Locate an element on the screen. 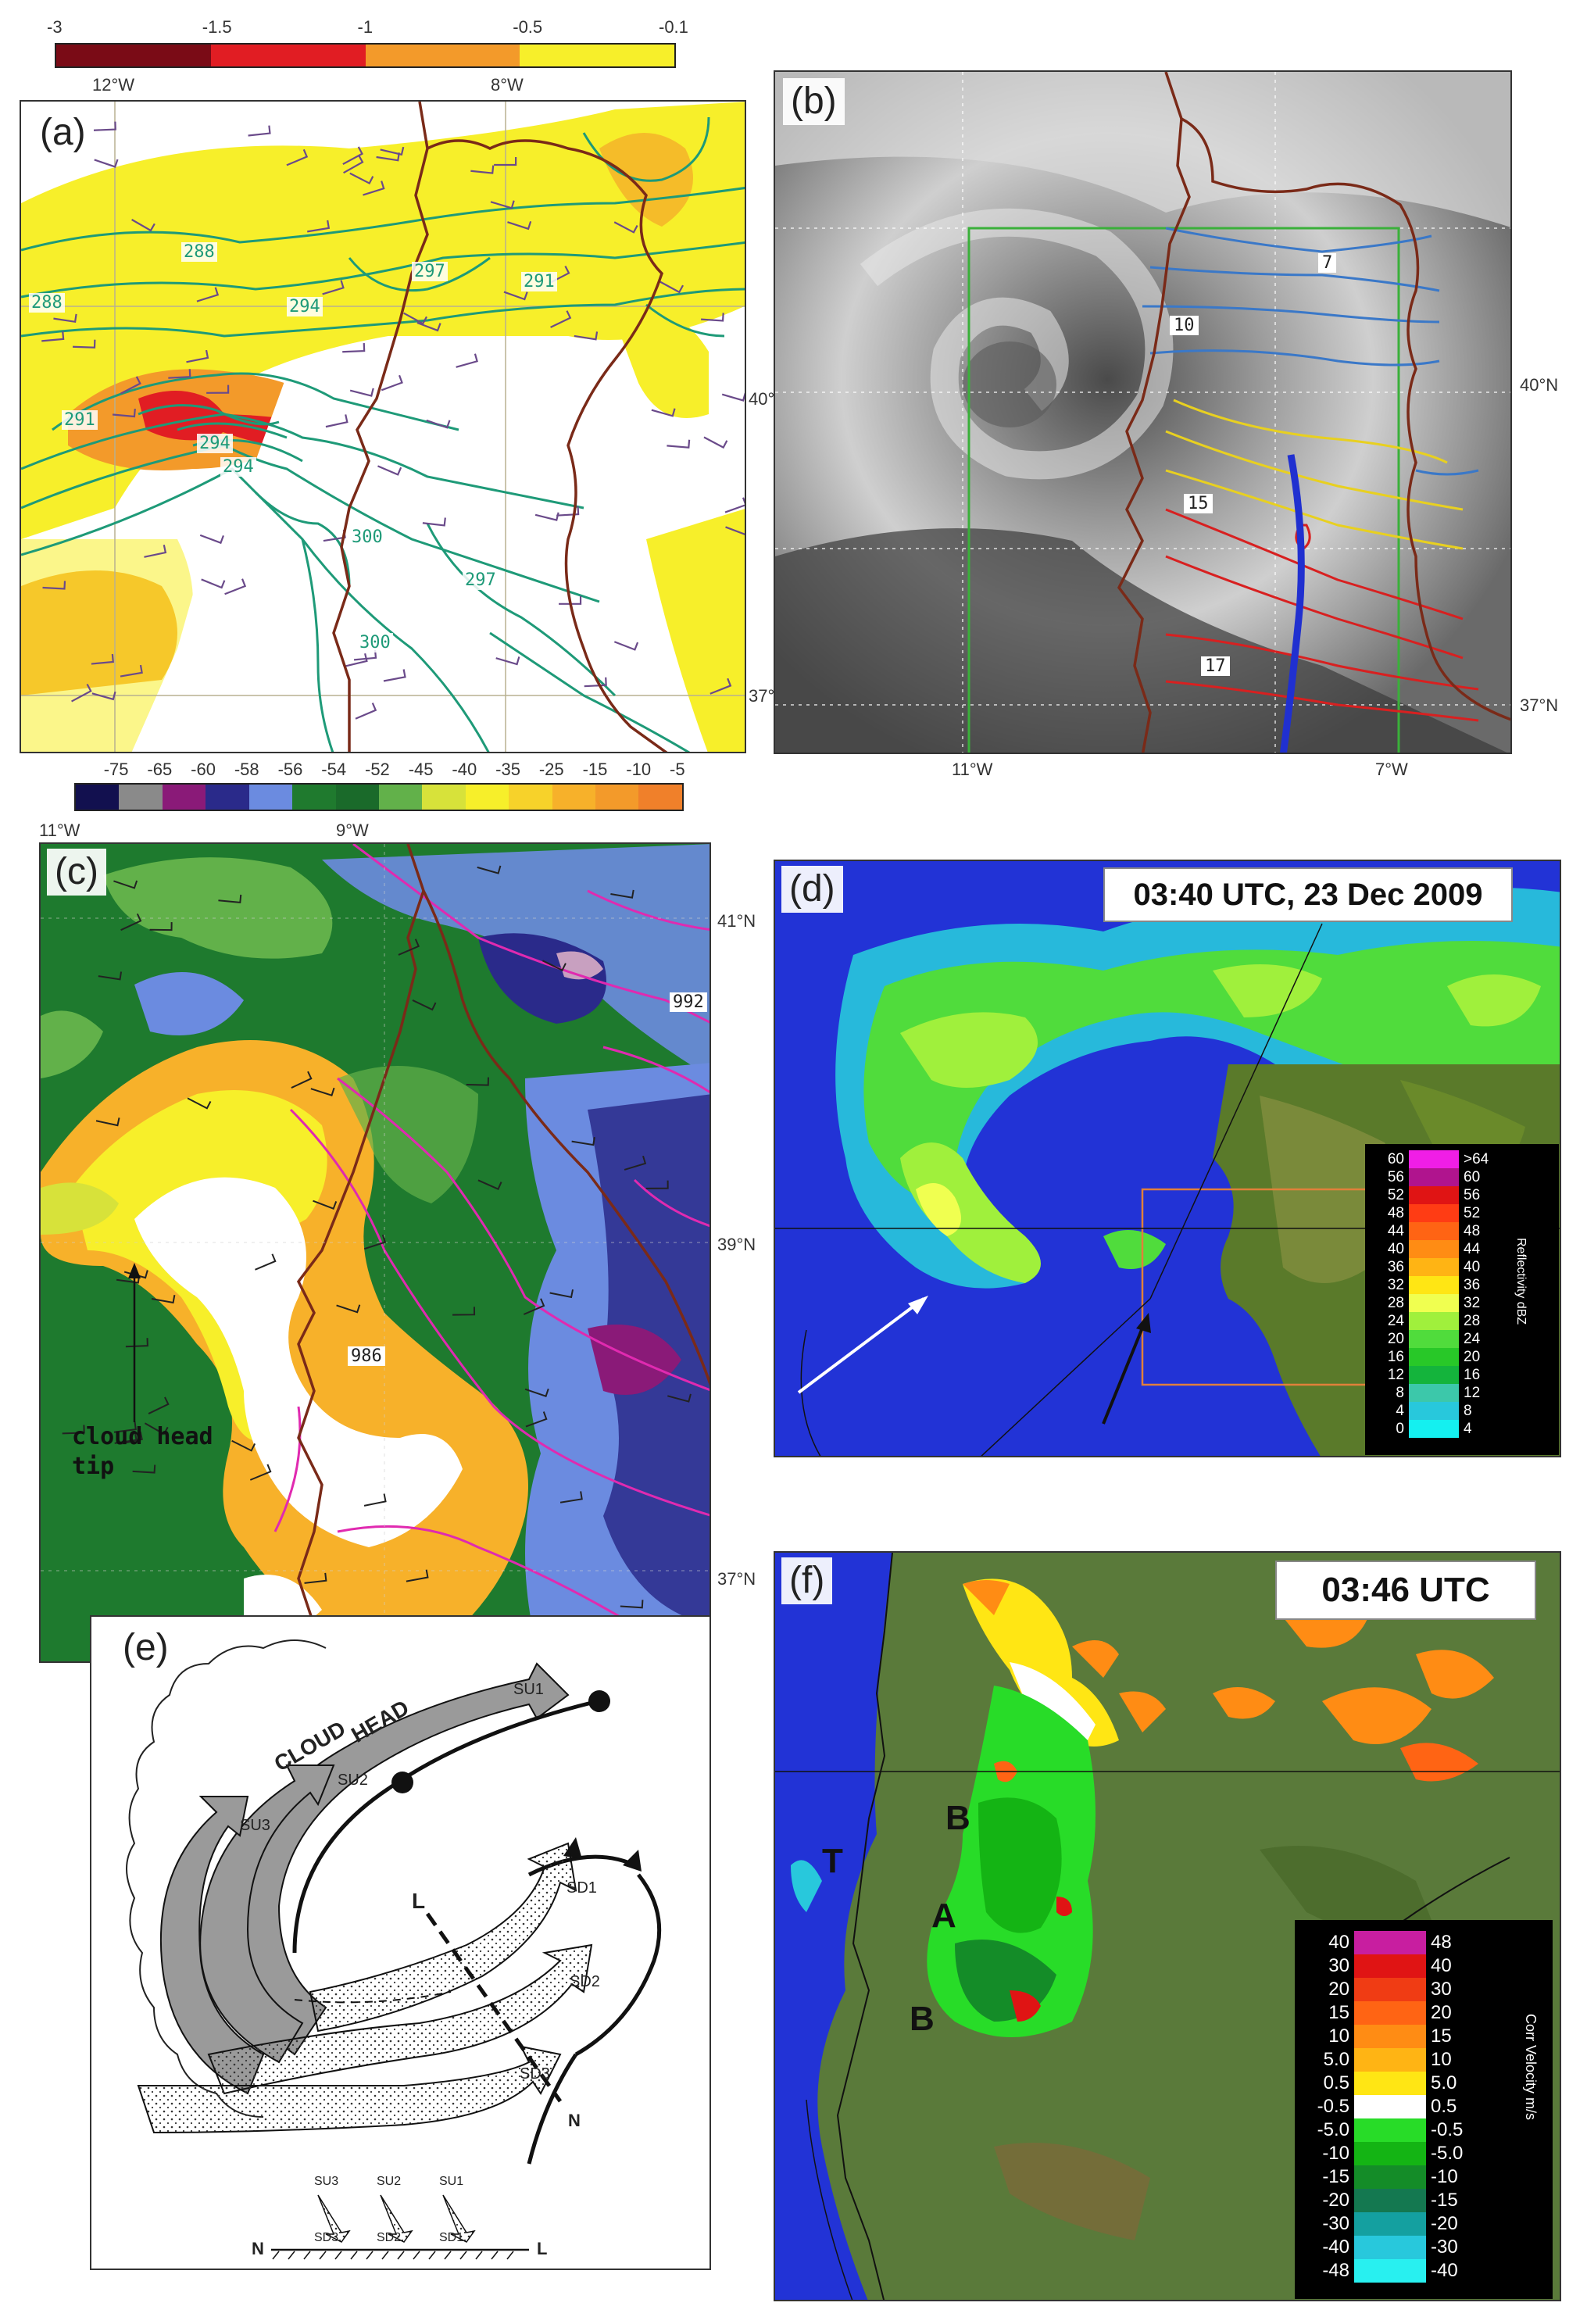  panel-d-label: (d) is located at coordinates (812, 889).